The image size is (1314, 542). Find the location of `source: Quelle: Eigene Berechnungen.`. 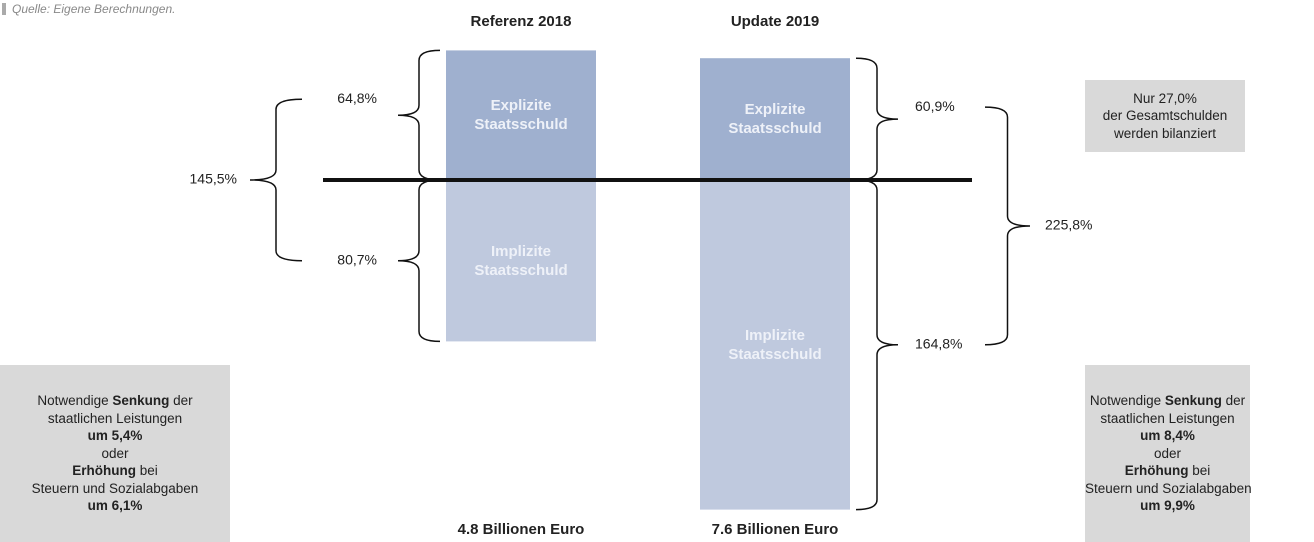

source: Quelle: Eigene Berechnungen. is located at coordinates (88, 9).